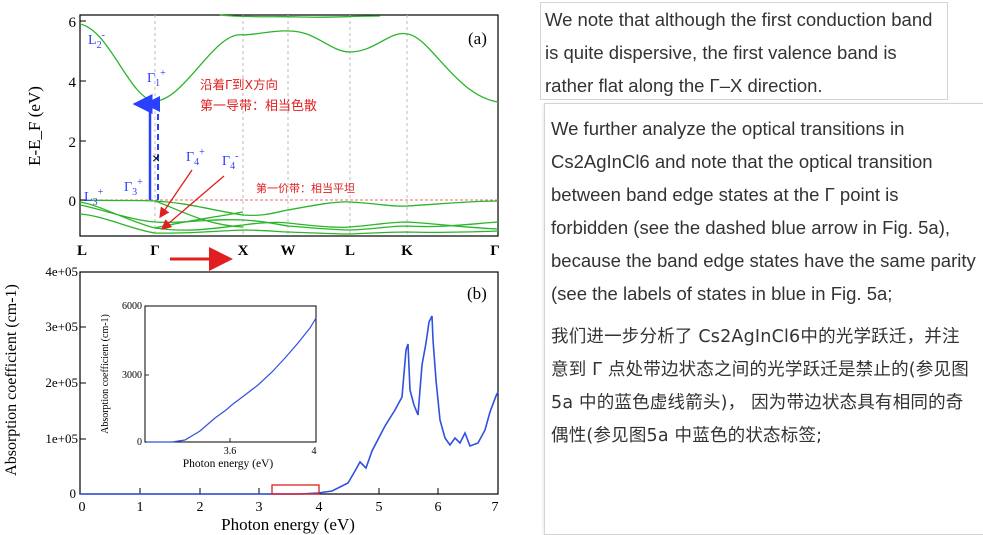 The image size is (983, 535). I want to click on panel-a-ytick-2: 2, so click(73, 143).